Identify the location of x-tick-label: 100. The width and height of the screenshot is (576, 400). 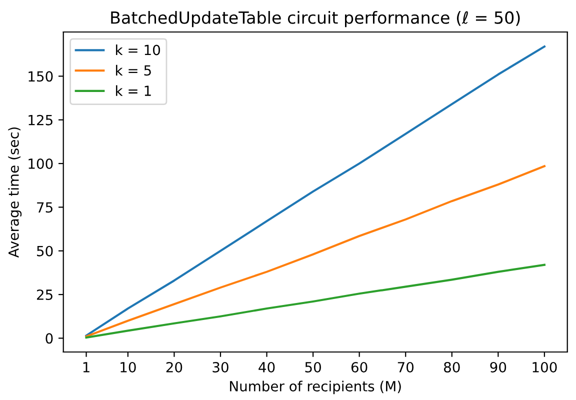
(544, 367).